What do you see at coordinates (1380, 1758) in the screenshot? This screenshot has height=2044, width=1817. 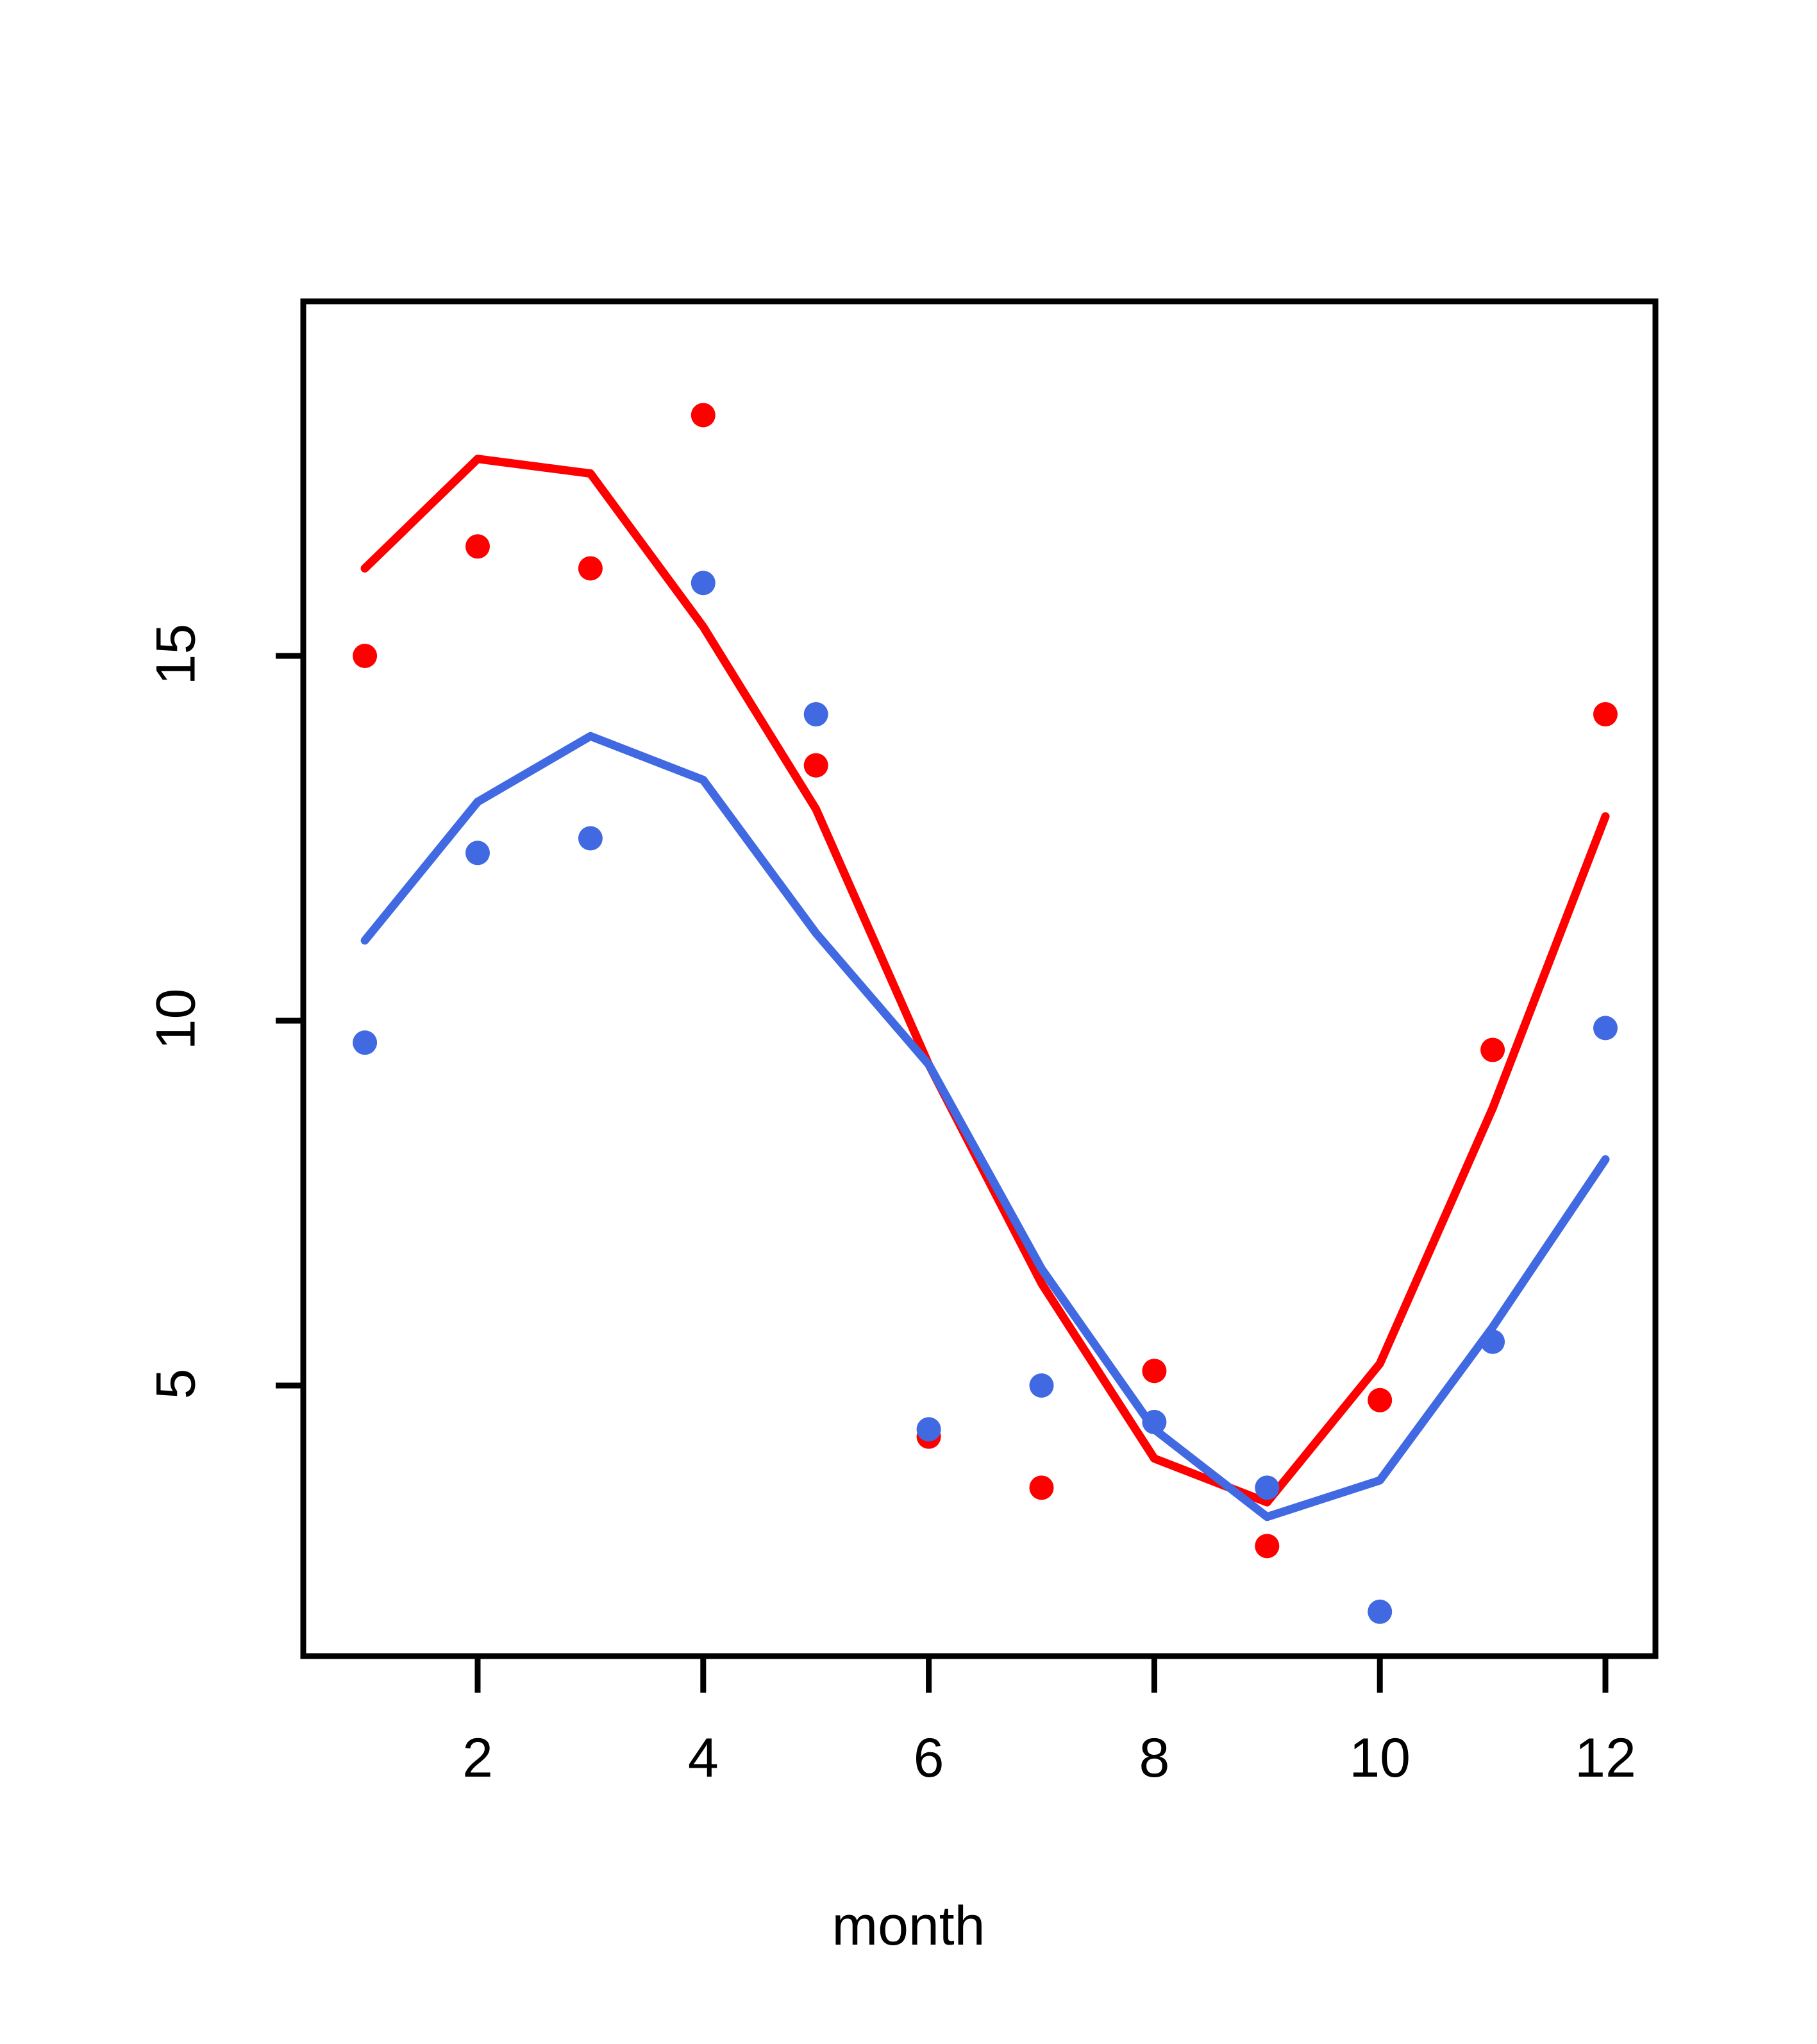 I see `x-tick-label: 10` at bounding box center [1380, 1758].